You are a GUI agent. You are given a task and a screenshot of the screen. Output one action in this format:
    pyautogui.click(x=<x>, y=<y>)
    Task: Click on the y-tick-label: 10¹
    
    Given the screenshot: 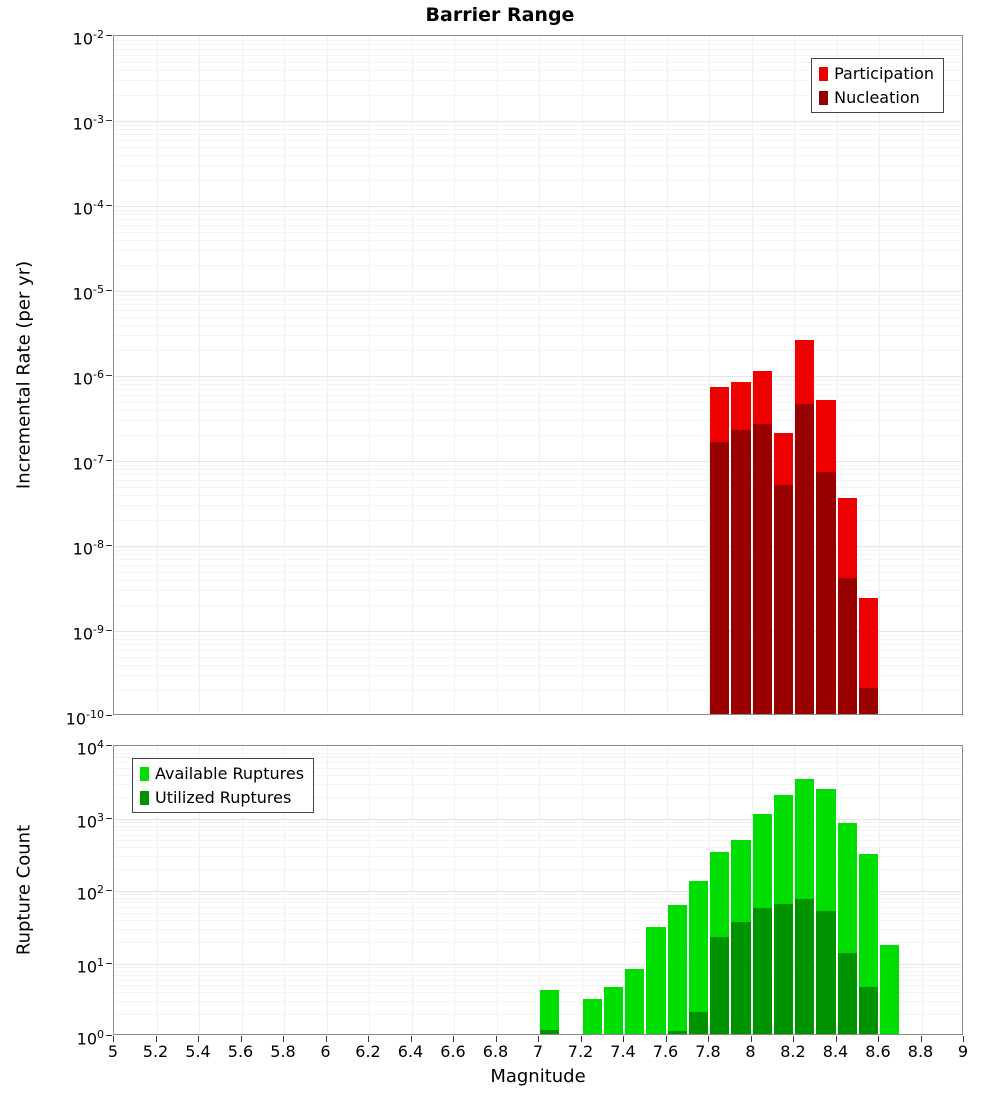 What is the action you would take?
    pyautogui.click(x=90, y=965)
    